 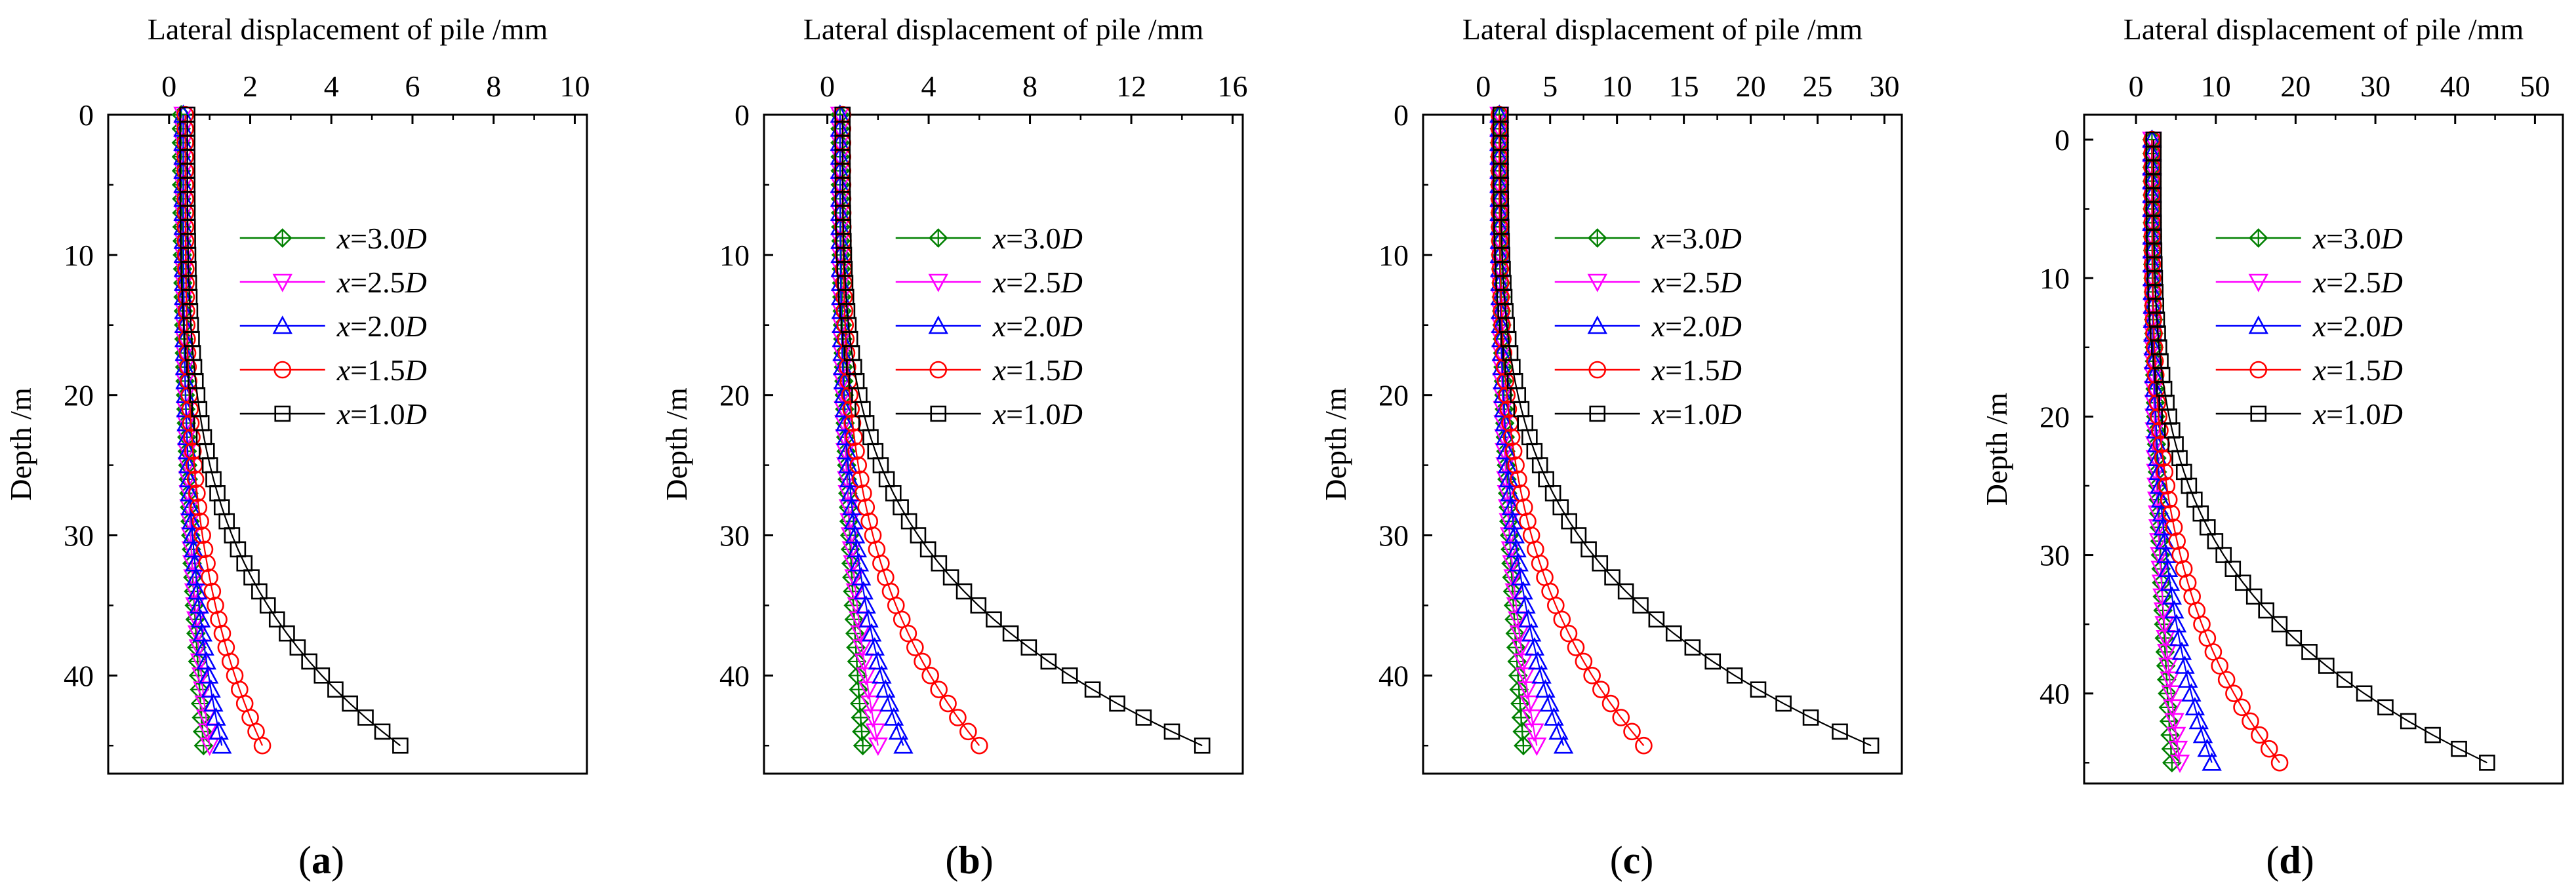 What do you see at coordinates (493, 86) in the screenshot?
I see `x-tick-label: 8` at bounding box center [493, 86].